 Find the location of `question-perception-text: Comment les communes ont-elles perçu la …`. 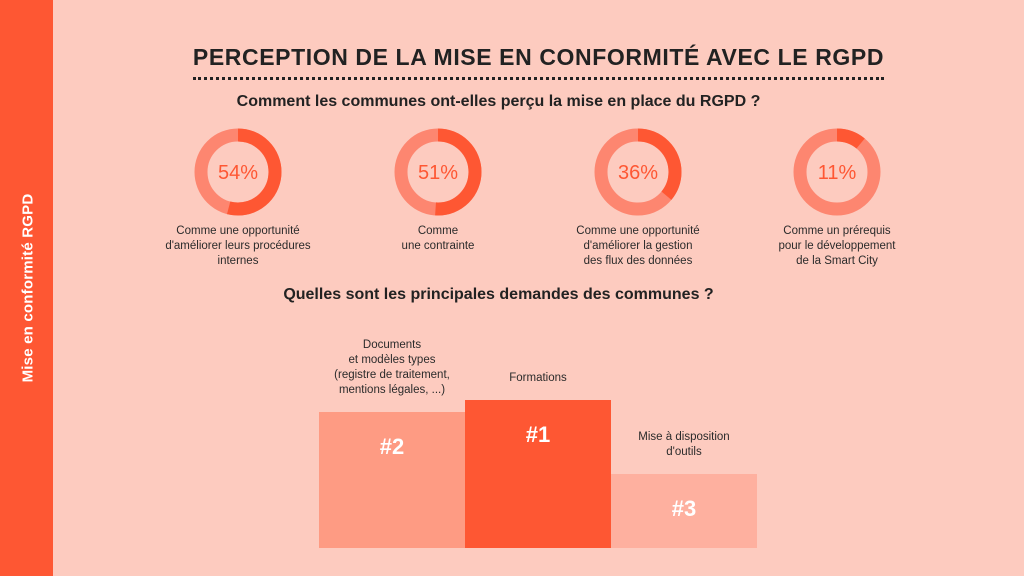

question-perception-text: Comment les communes ont-elles perçu la … is located at coordinates (498, 101).